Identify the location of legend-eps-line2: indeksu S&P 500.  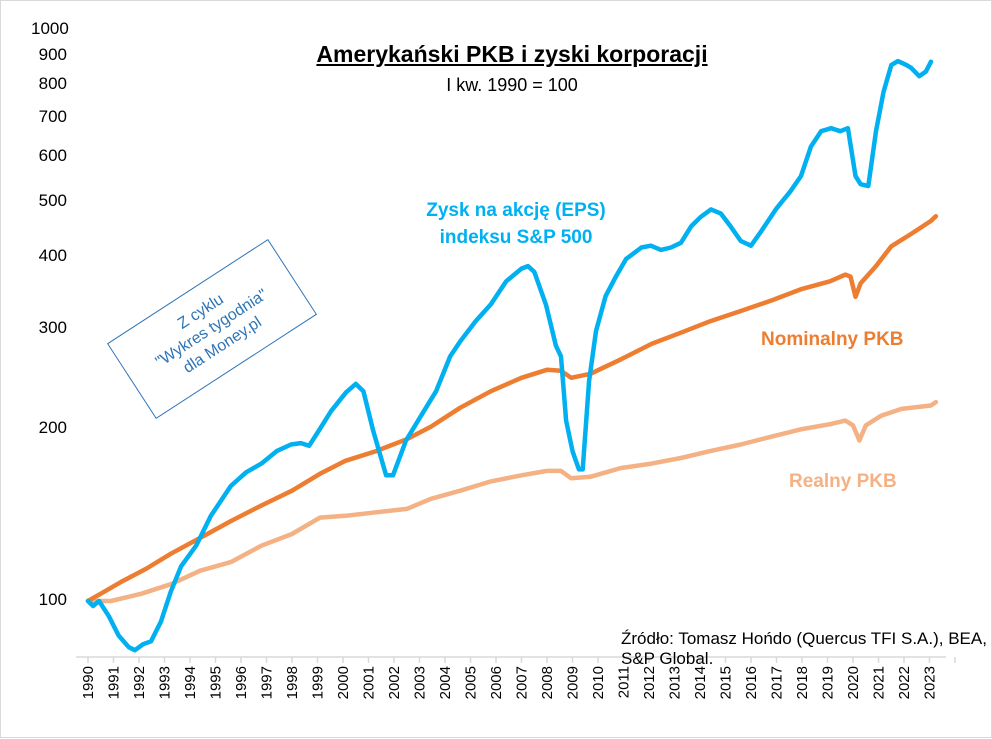
(516, 237).